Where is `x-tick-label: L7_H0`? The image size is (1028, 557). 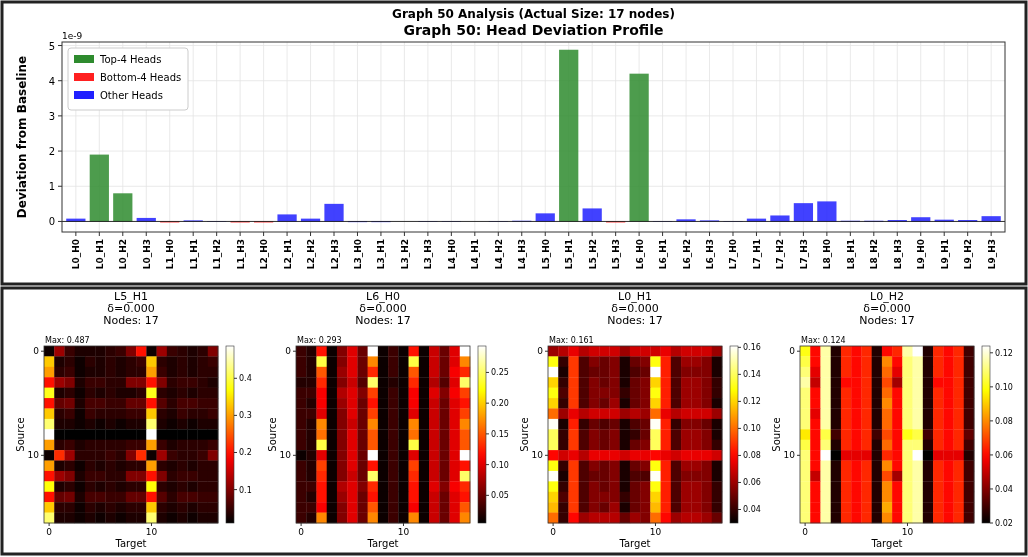 x-tick-label: L7_H0 is located at coordinates (733, 254).